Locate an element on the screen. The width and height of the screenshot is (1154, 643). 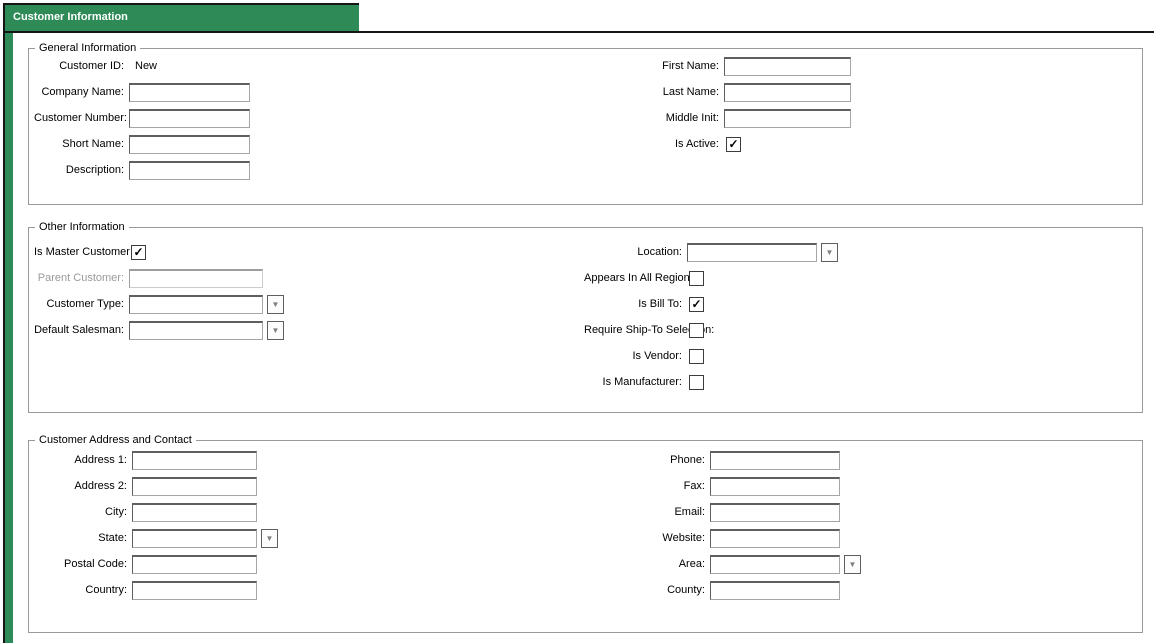
field-default-salesman: Default Salesman: ▼ is located at coordinates (309, 330).